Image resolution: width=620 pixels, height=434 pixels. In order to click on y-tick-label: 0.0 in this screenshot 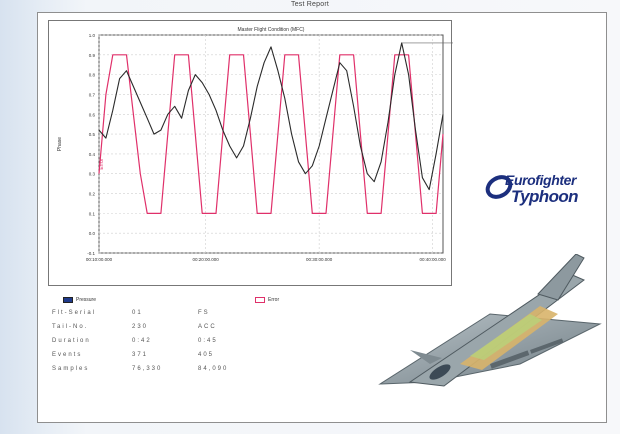, I will do `click(92, 233)`.